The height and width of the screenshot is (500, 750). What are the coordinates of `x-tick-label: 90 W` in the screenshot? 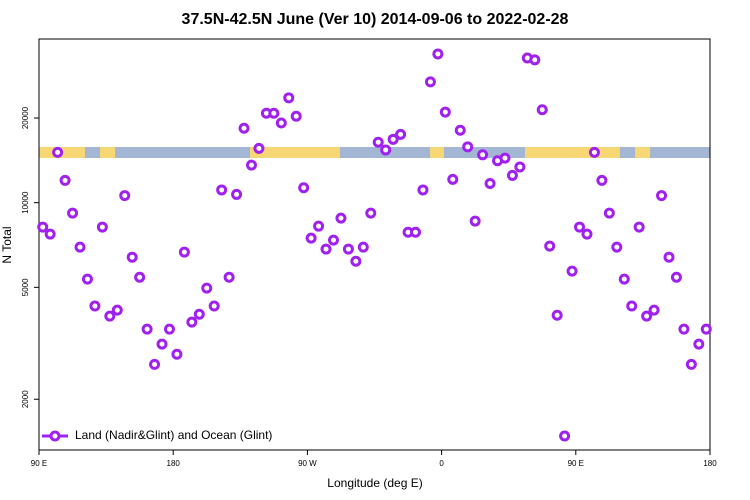 It's located at (307, 463).